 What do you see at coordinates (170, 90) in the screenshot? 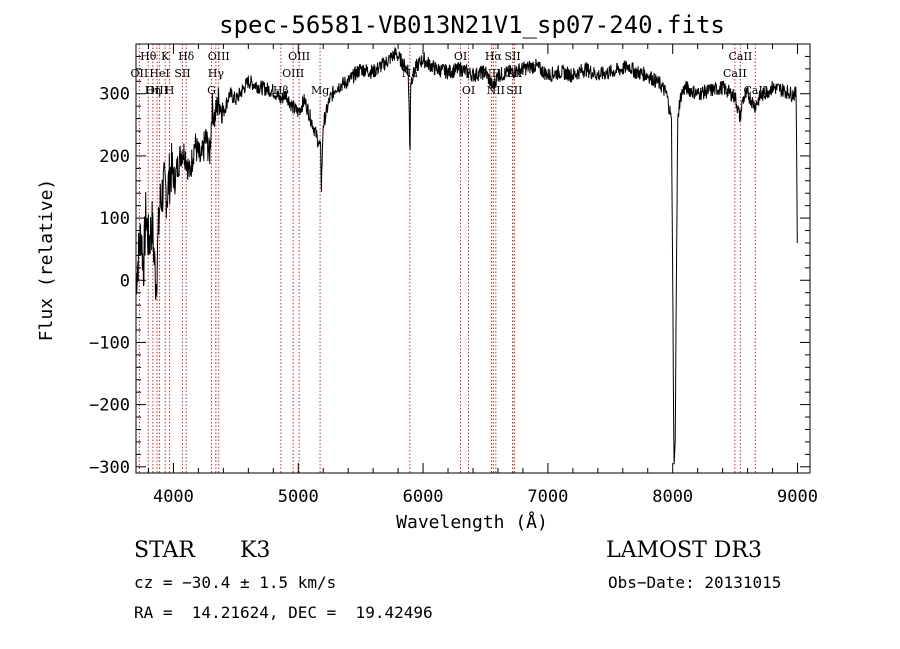
I see `line-label: H` at bounding box center [170, 90].